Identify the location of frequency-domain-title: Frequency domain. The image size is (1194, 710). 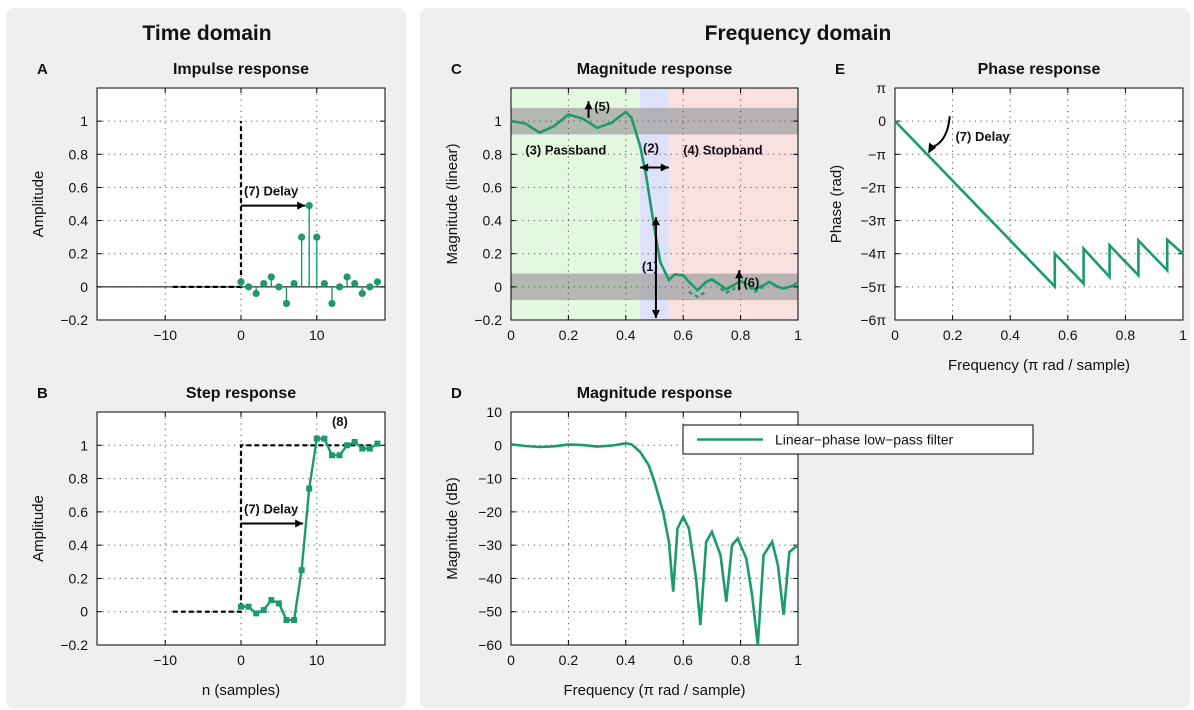
(798, 33).